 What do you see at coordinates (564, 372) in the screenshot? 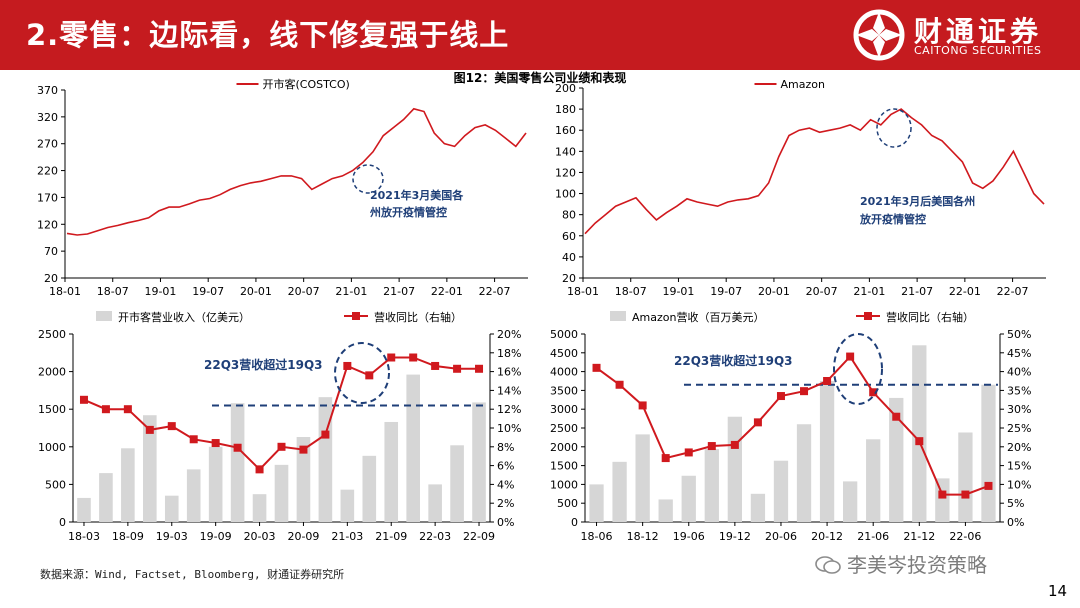
I see `y-tick-label: 4000` at bounding box center [564, 372].